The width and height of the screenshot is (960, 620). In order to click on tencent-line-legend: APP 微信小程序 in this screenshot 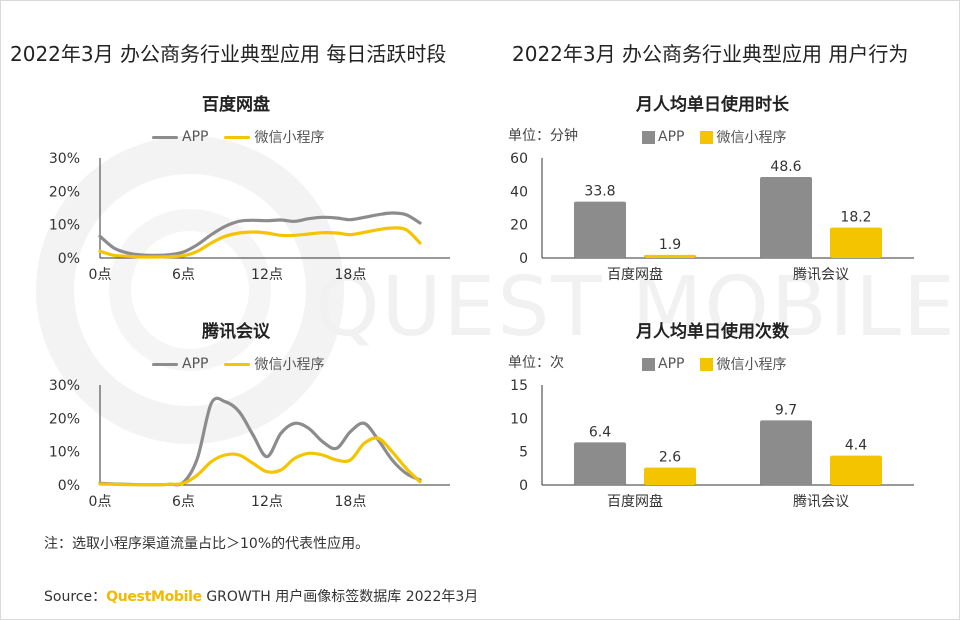, I will do `click(238, 364)`.